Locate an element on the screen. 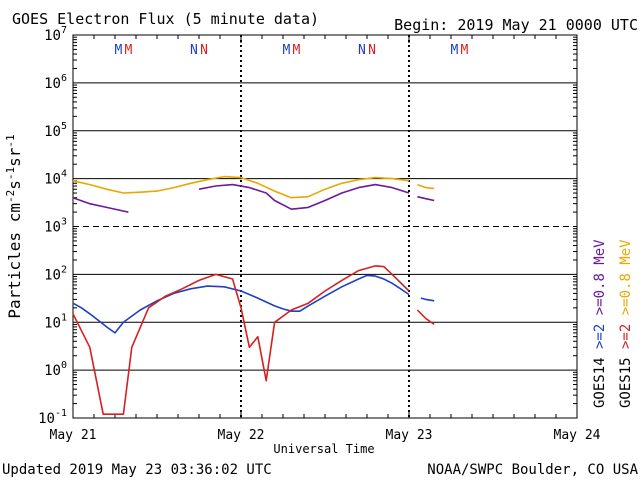  y-tick-label: 10⁶ is located at coordinates (55, 82).